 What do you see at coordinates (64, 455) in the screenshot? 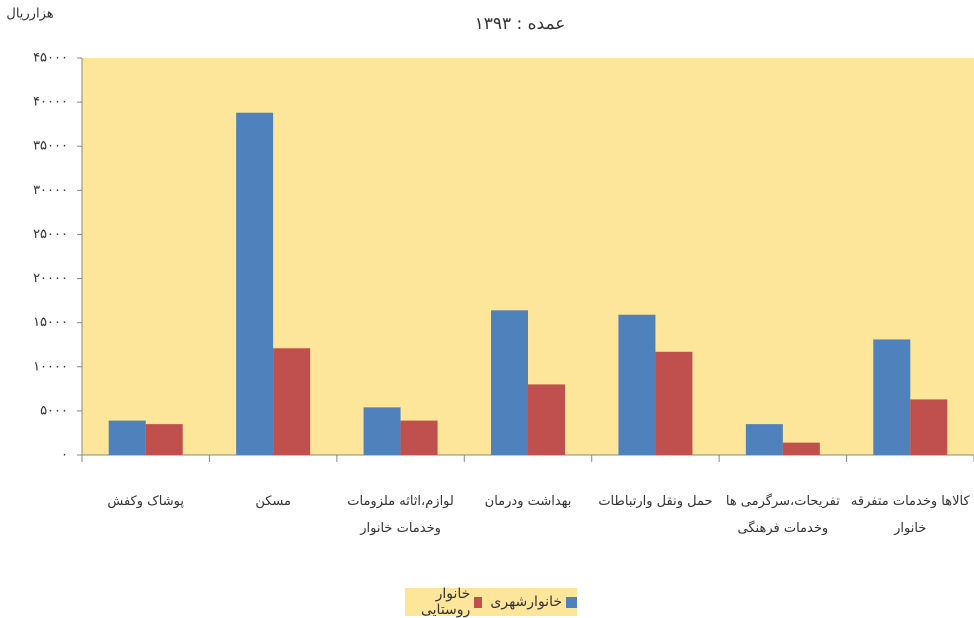
I see `y-tick-label: ۰` at bounding box center [64, 455].